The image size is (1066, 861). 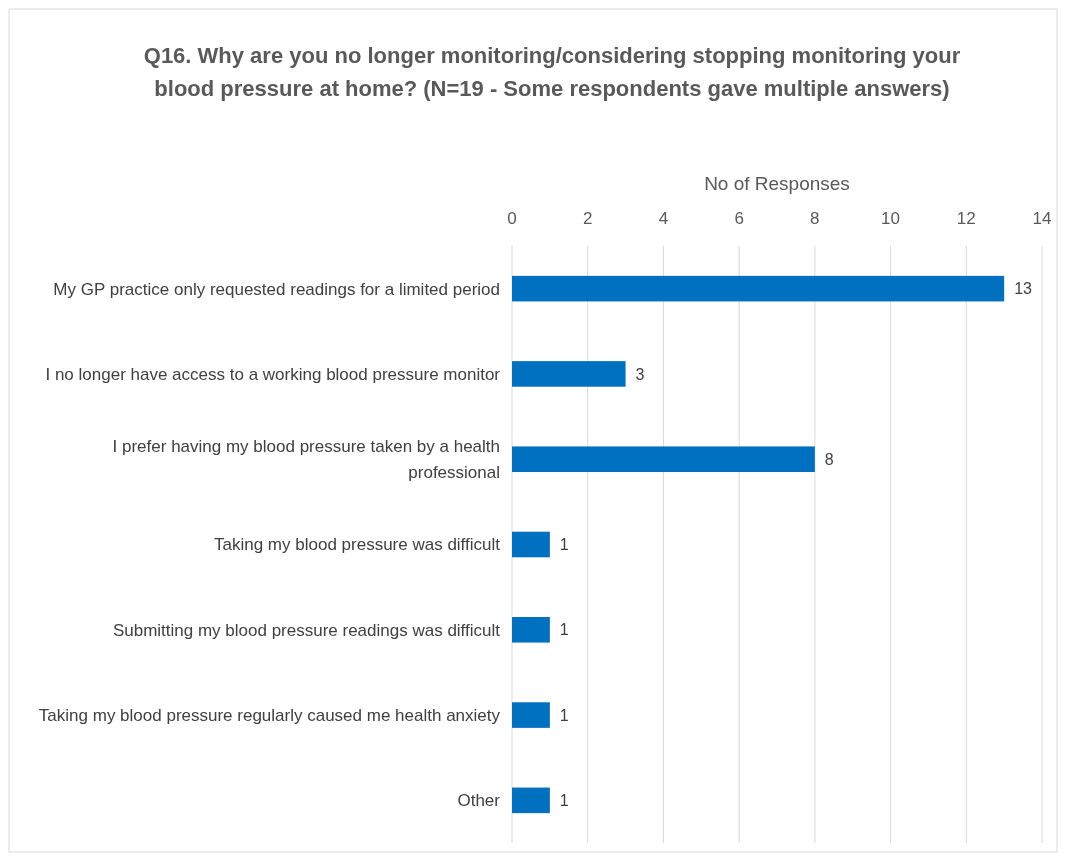 I want to click on x-tick-label: 2, so click(x=587, y=218).